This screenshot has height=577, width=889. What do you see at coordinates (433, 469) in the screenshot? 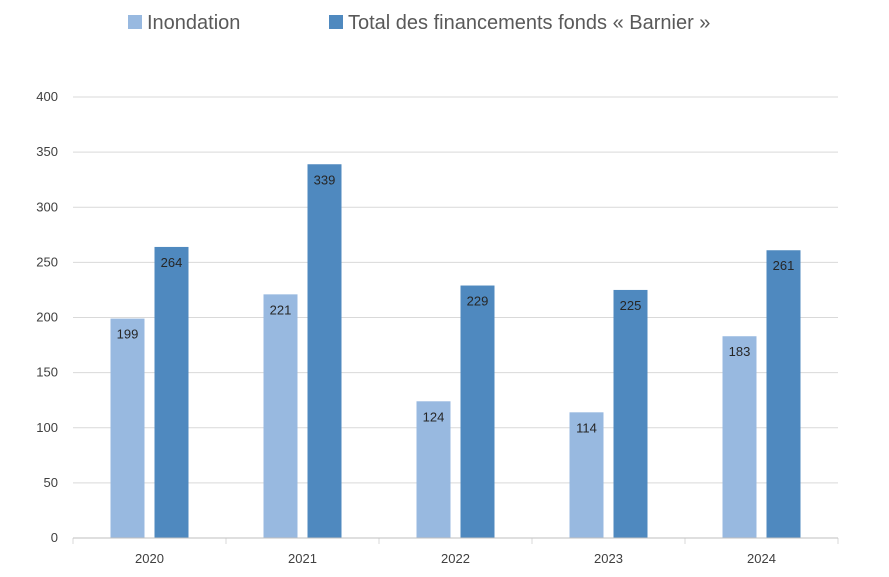
I see `bar-inondation-2022` at bounding box center [433, 469].